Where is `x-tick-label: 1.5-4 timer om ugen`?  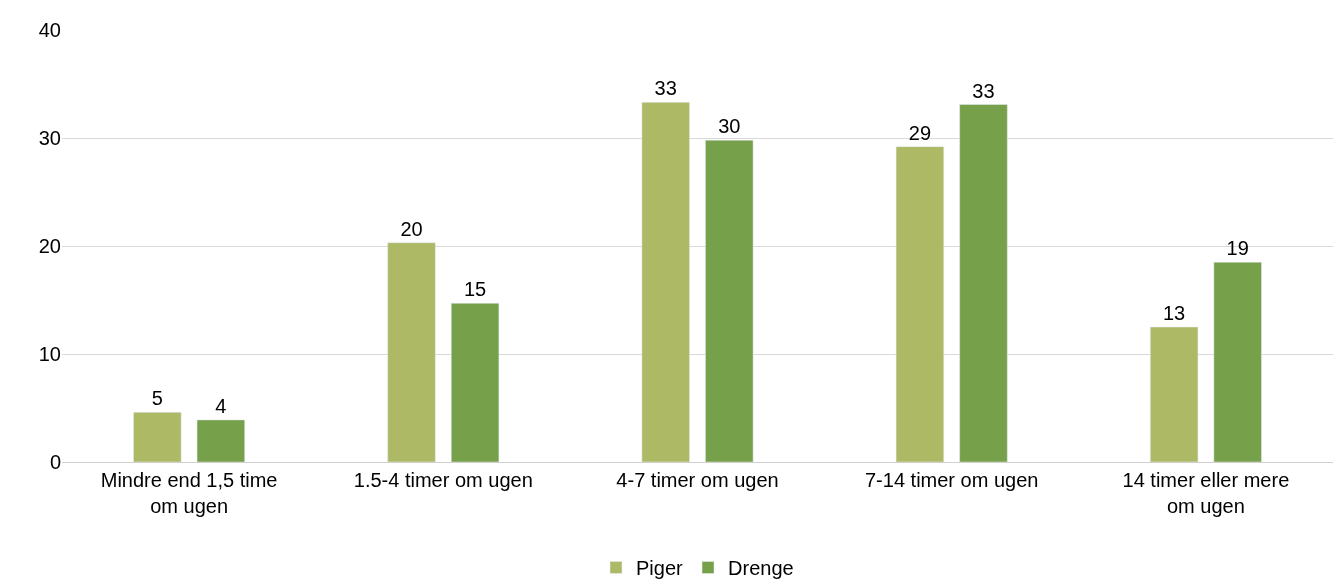 x-tick-label: 1.5-4 timer om ugen is located at coordinates (443, 480).